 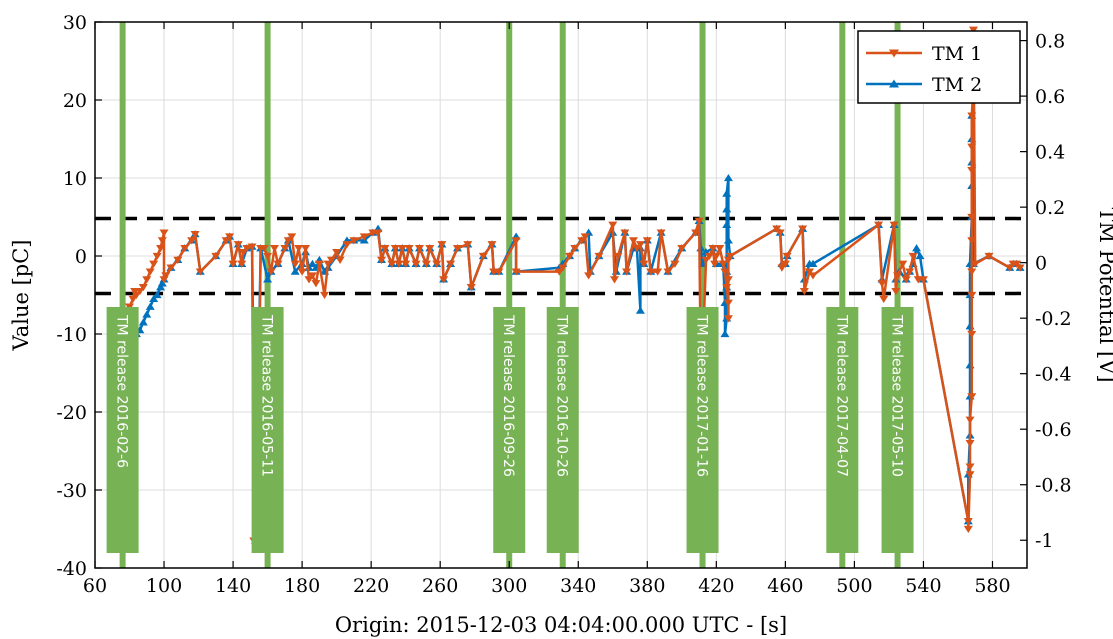 What do you see at coordinates (71, 569) in the screenshot?
I see `y-tick-label: -40` at bounding box center [71, 569].